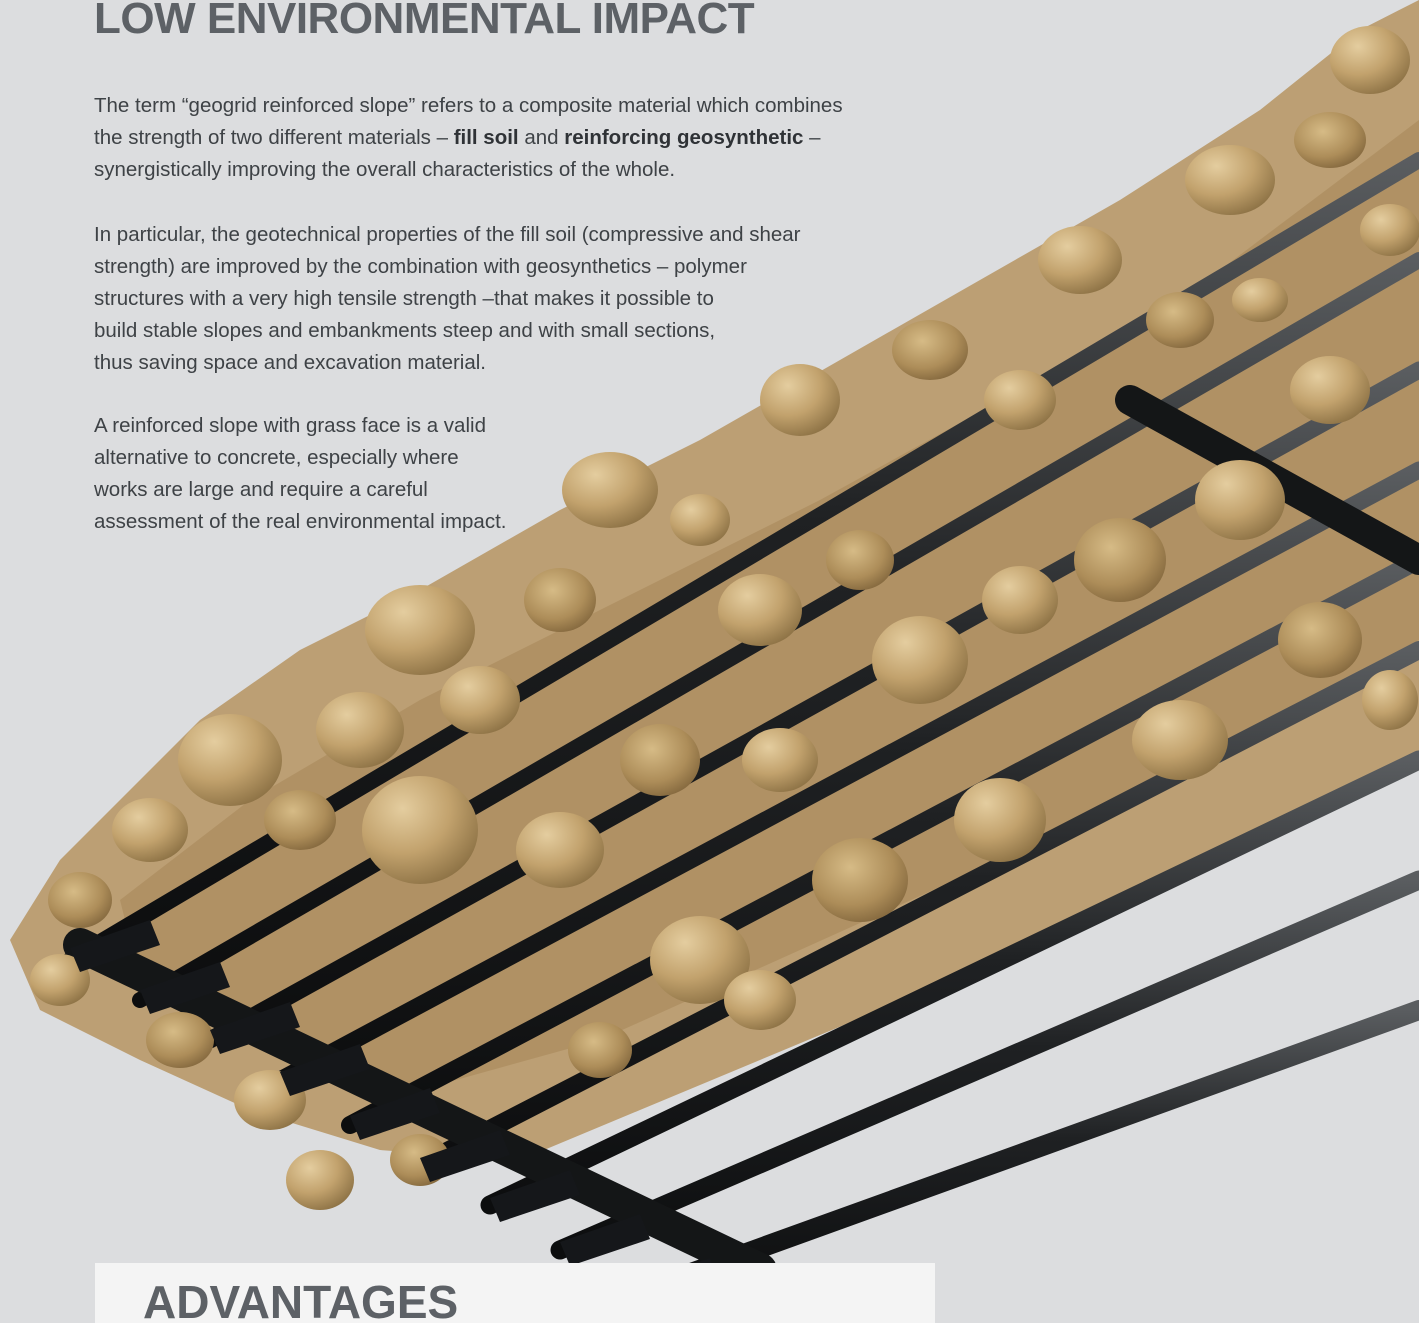 This screenshot has width=1419, height=1323. Describe the element at coordinates (424, 21) in the screenshot. I see `page-heading: LOW ENVIRONMENTAL IMPACT` at that location.